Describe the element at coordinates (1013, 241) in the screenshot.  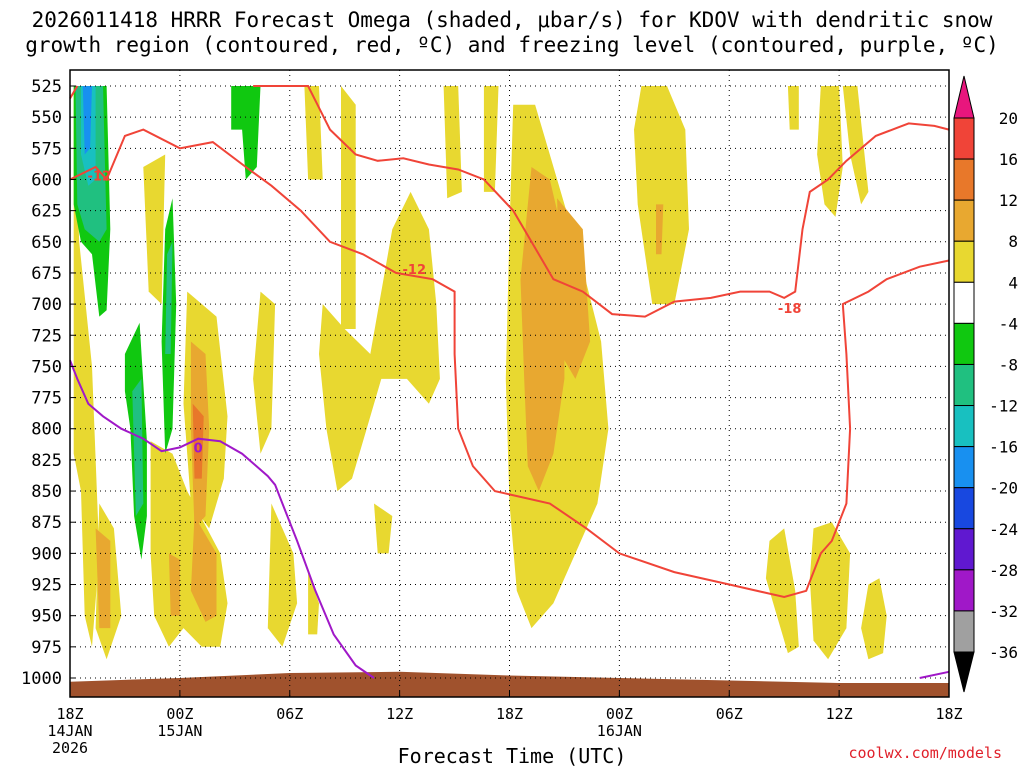
I see `colorbar-label-3: 8` at that location.